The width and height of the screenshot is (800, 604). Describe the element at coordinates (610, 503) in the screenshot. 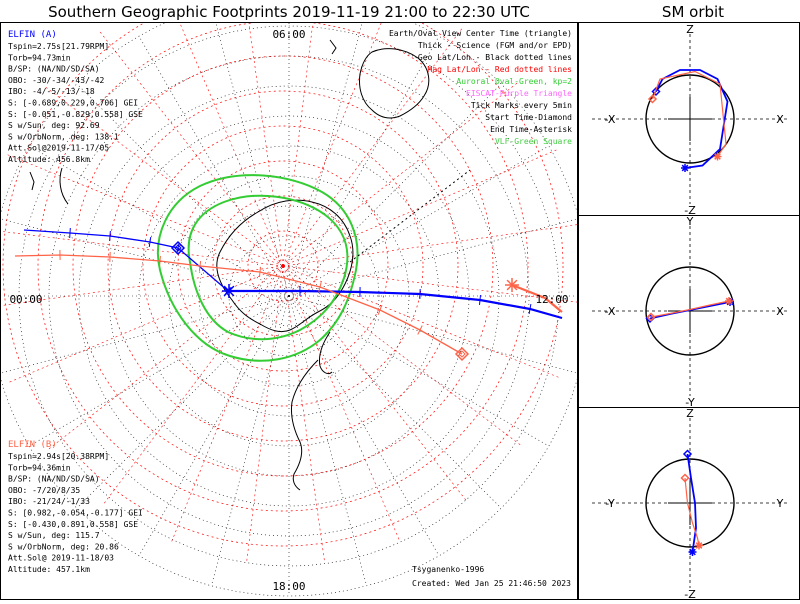

I see `sm-axis-label-left: -Y` at that location.